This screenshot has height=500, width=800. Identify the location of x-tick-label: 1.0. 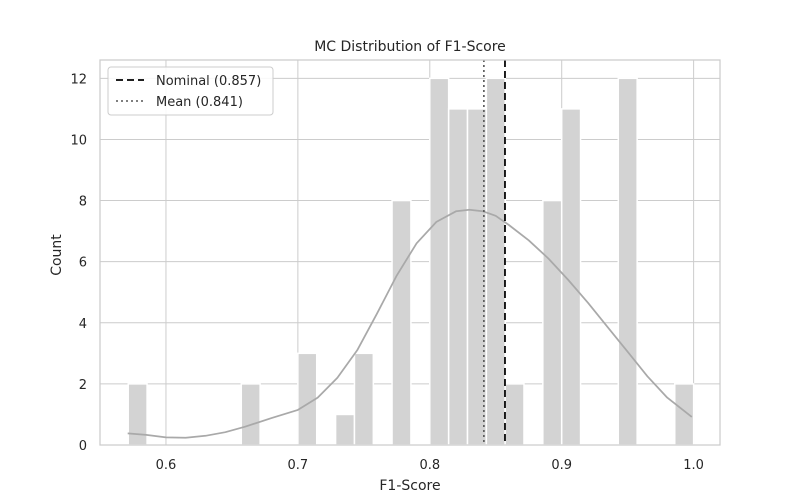
(693, 465).